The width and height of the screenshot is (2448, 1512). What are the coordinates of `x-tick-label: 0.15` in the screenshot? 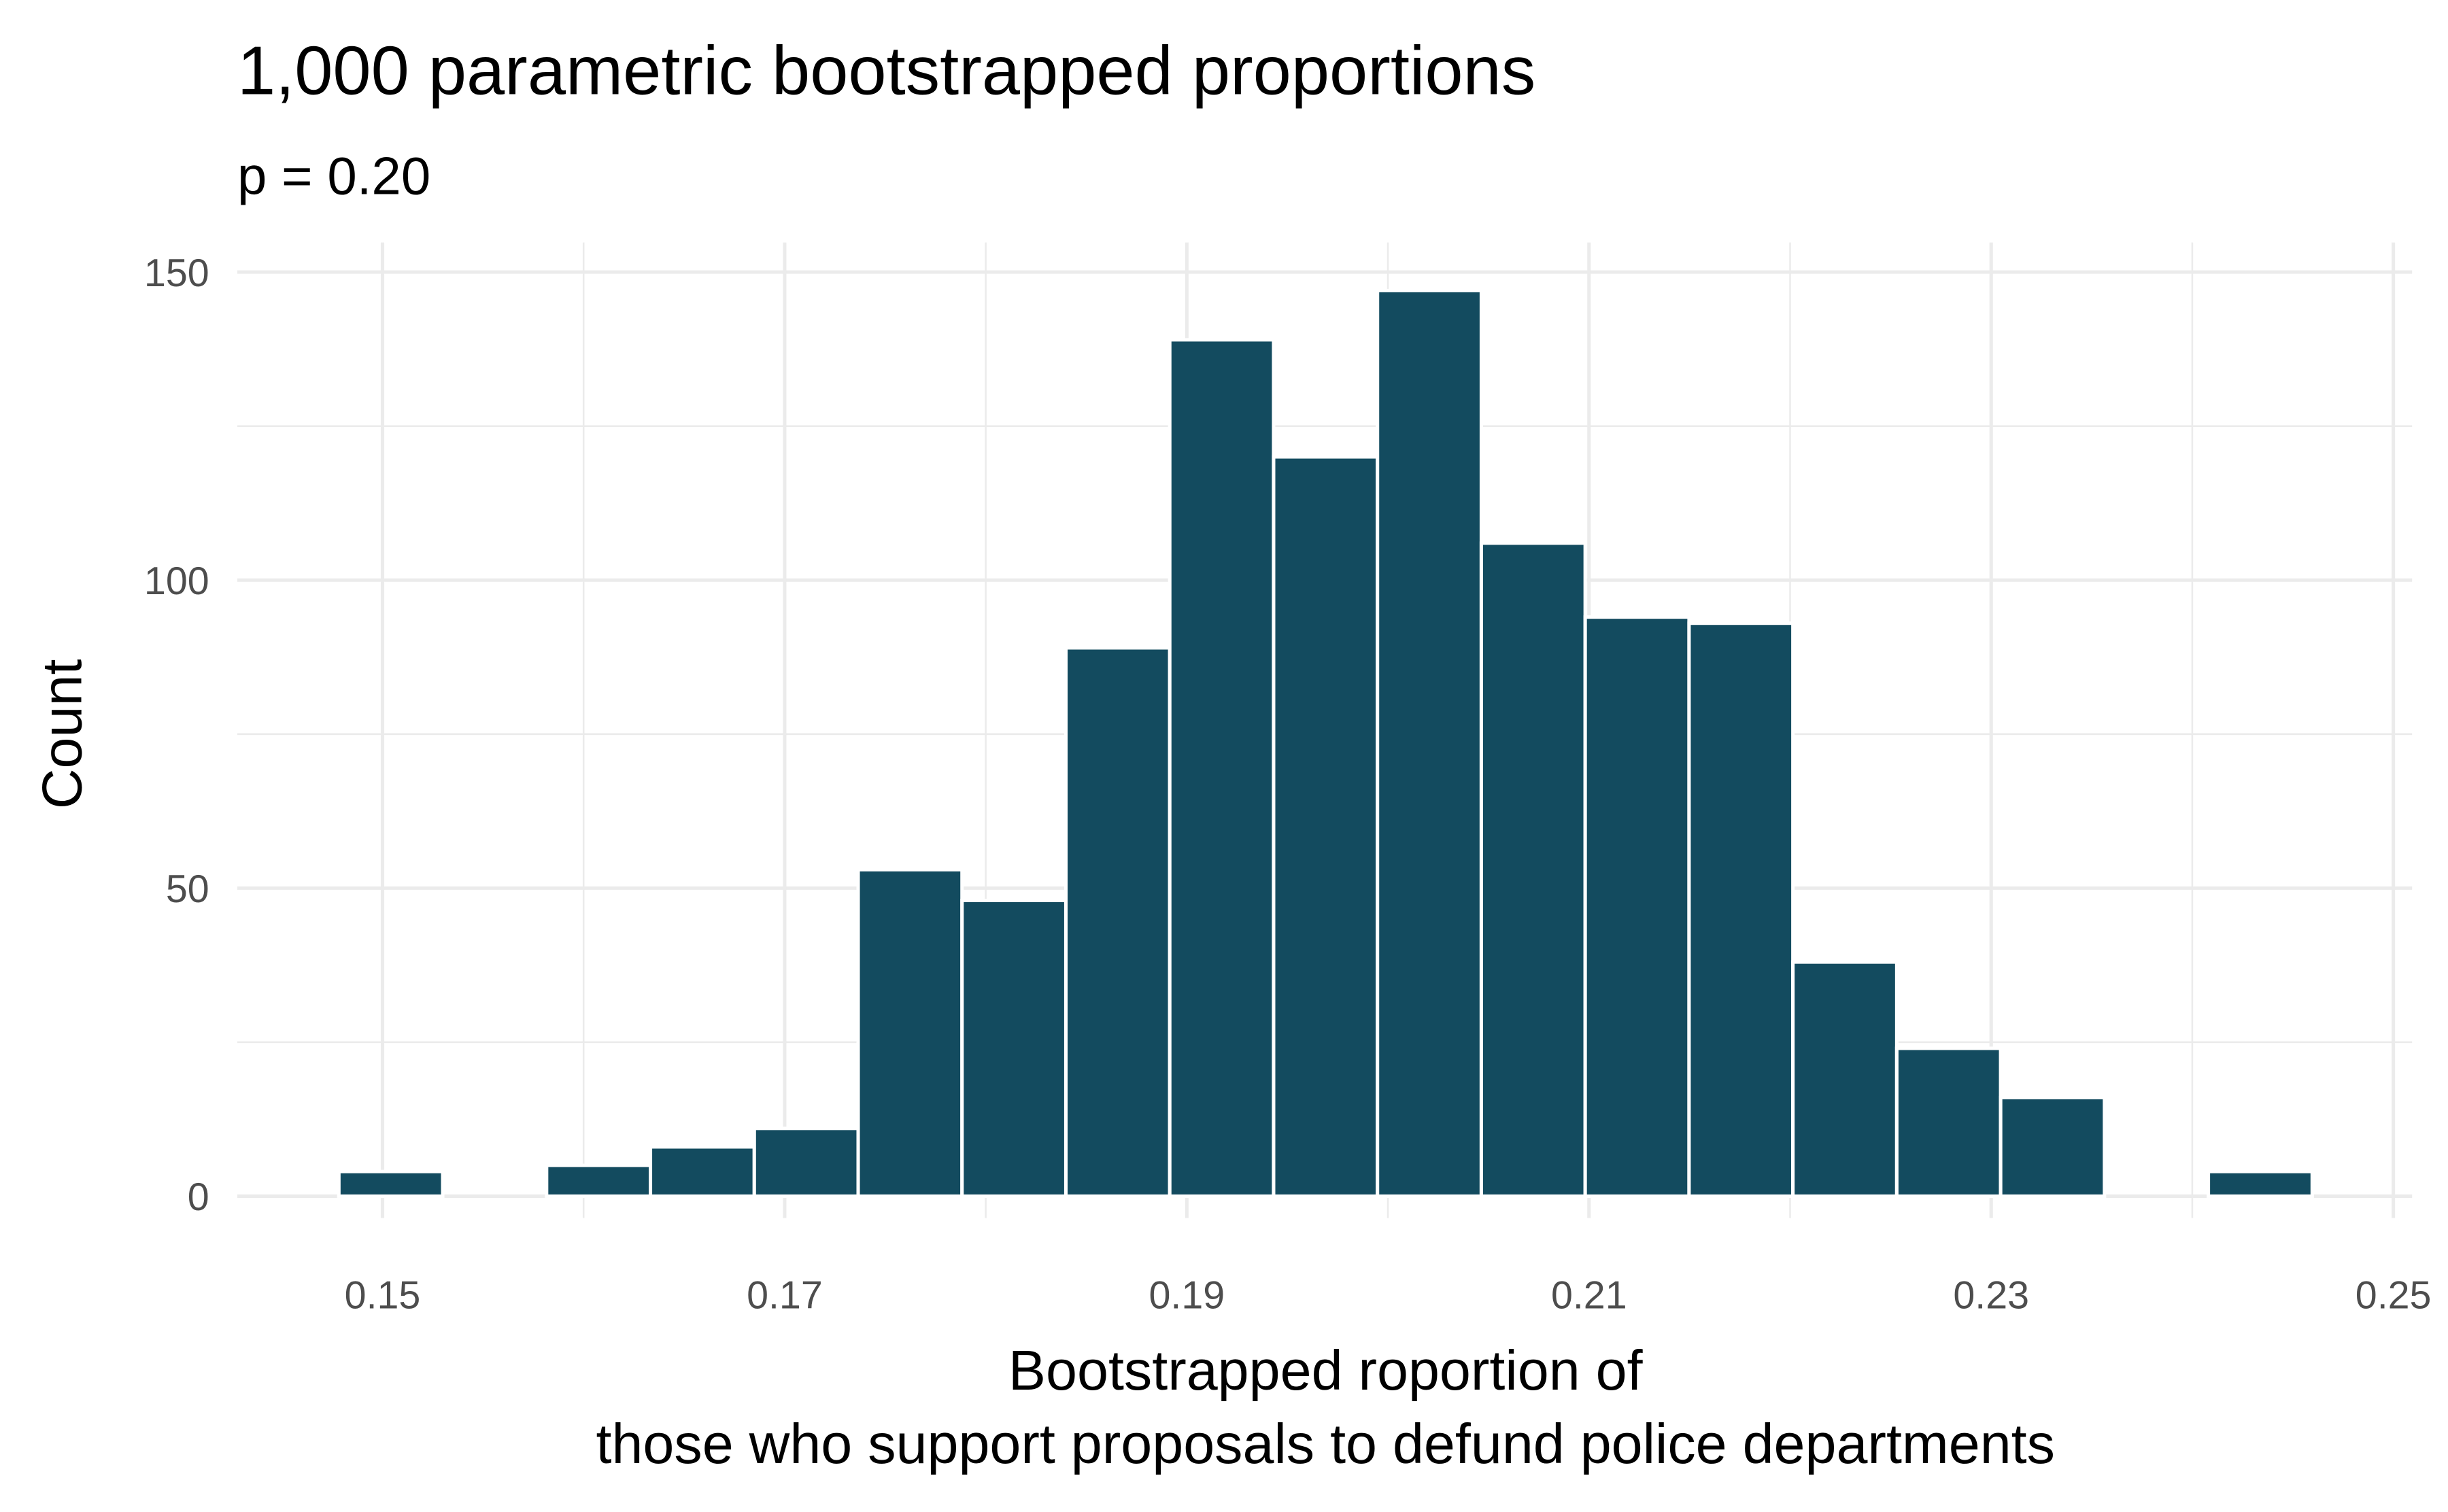 It's located at (383, 1296).